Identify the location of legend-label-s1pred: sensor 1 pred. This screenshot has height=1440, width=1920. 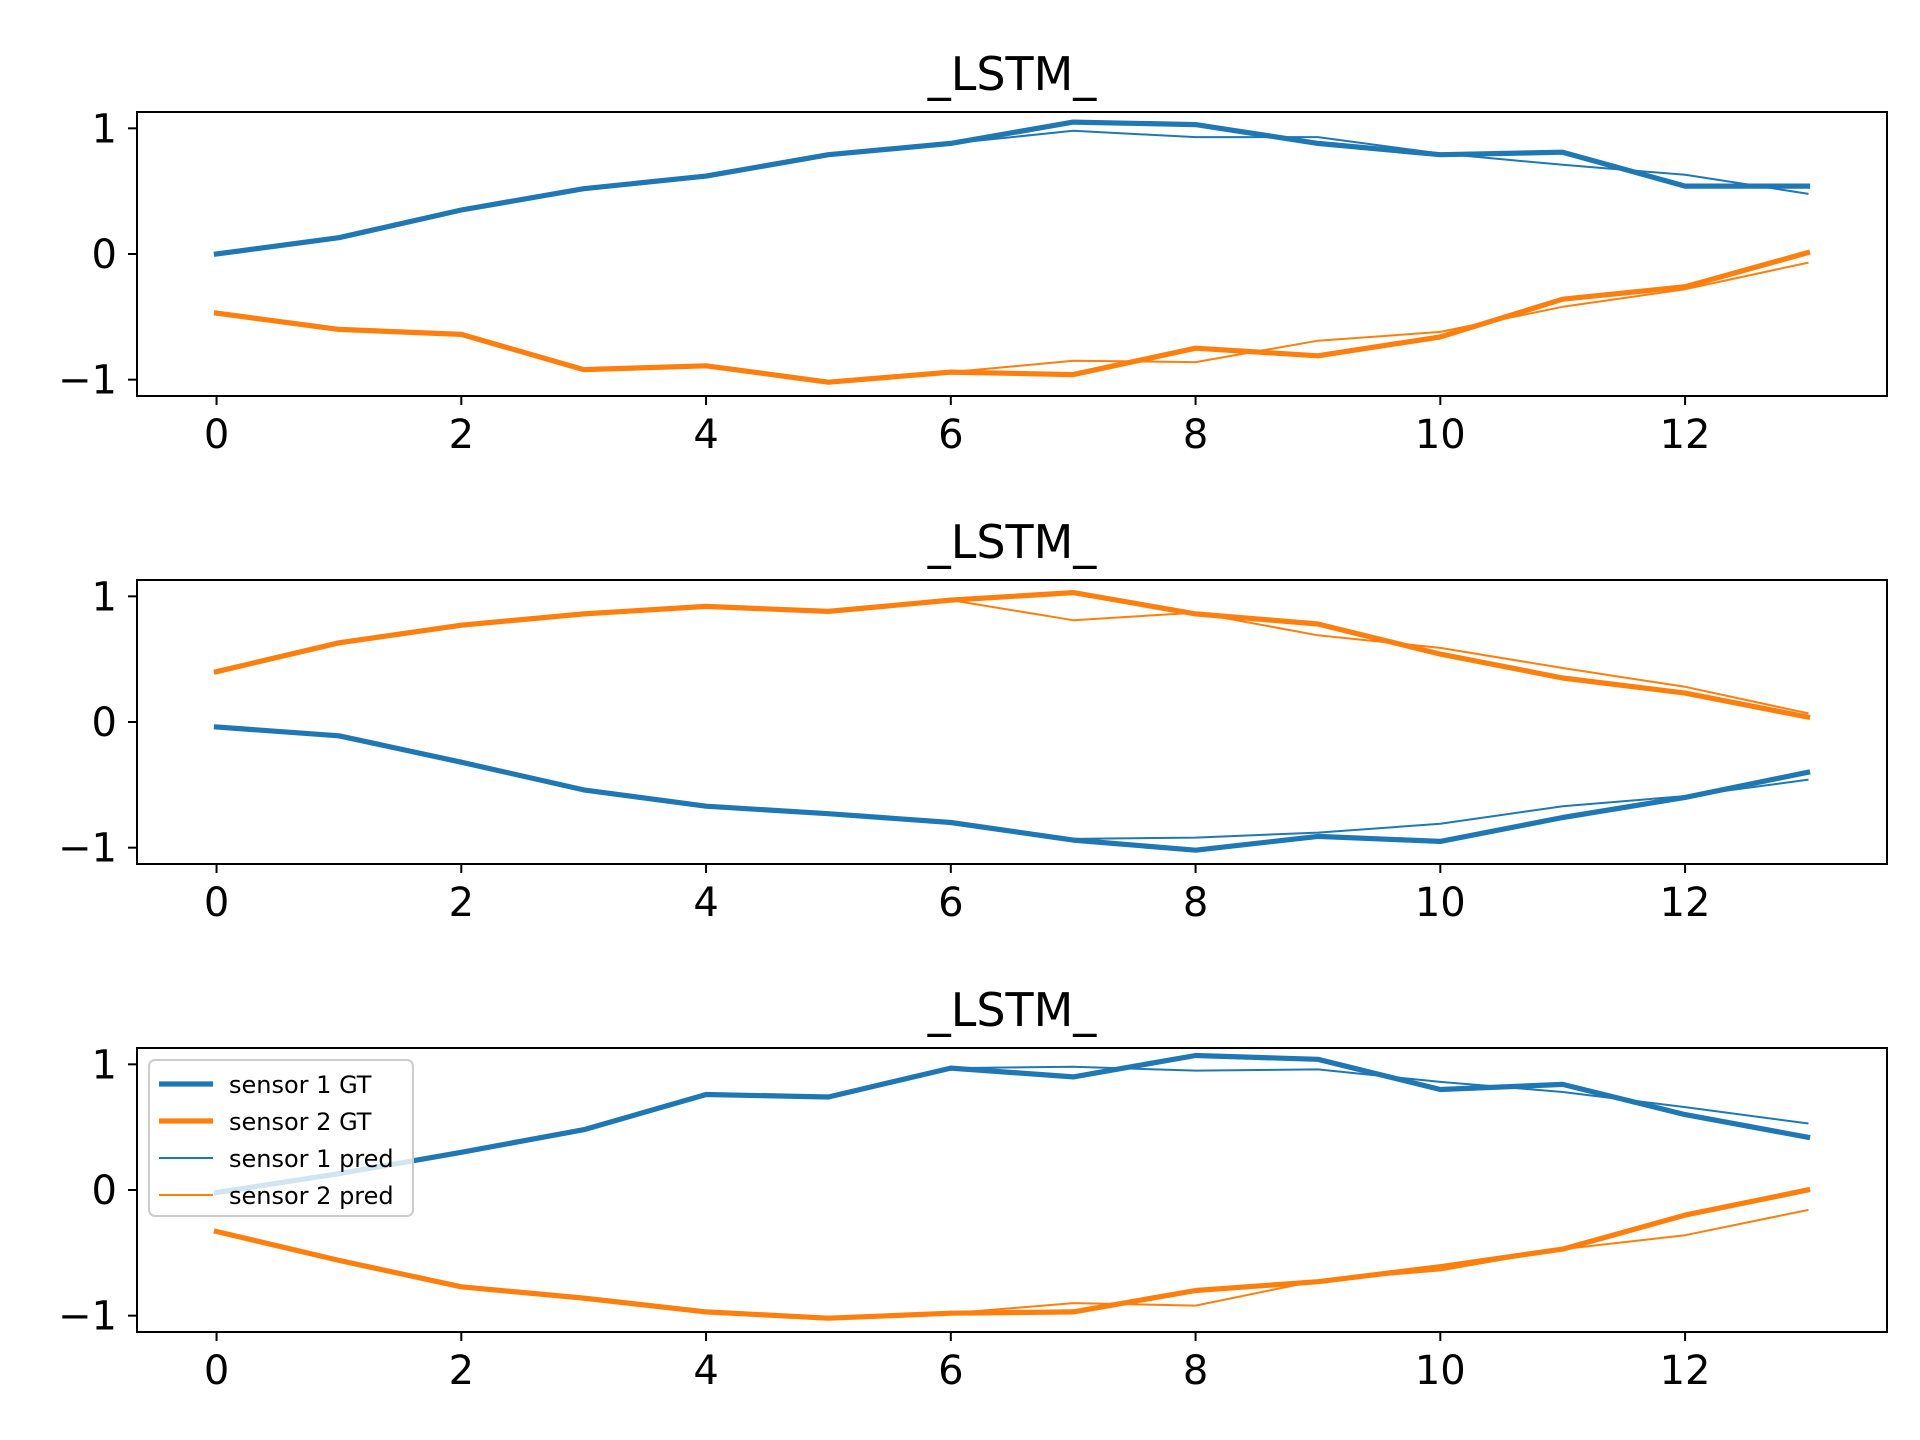
(311, 1159).